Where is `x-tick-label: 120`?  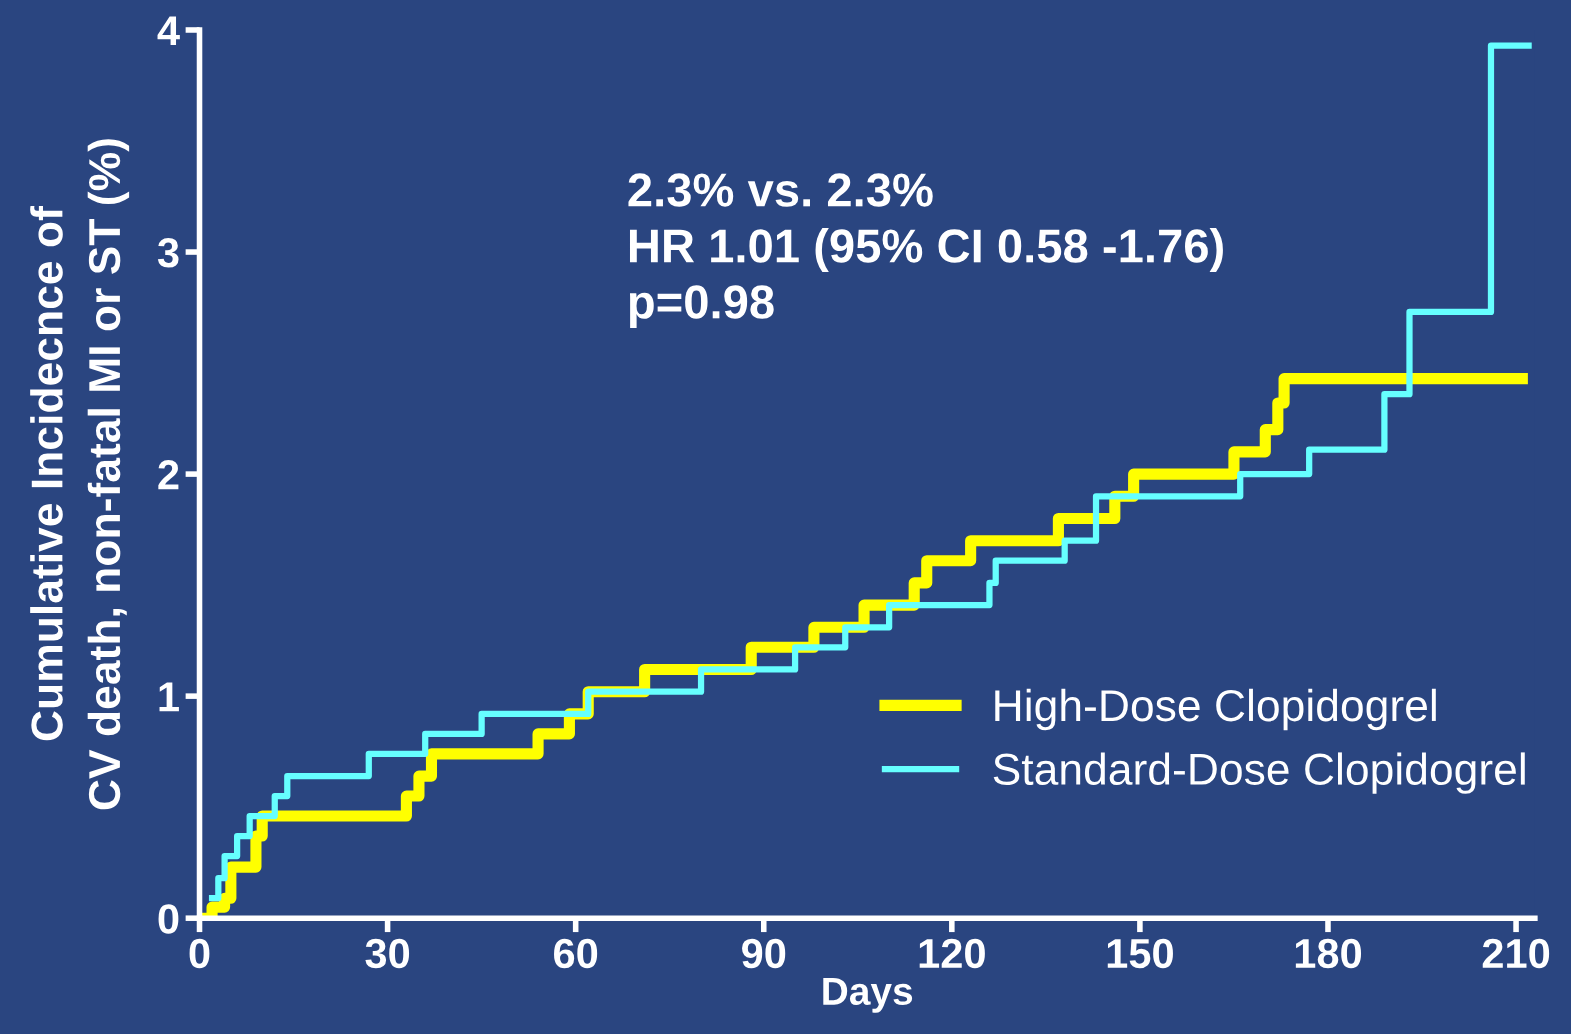
x-tick-label: 120 is located at coordinates (952, 953).